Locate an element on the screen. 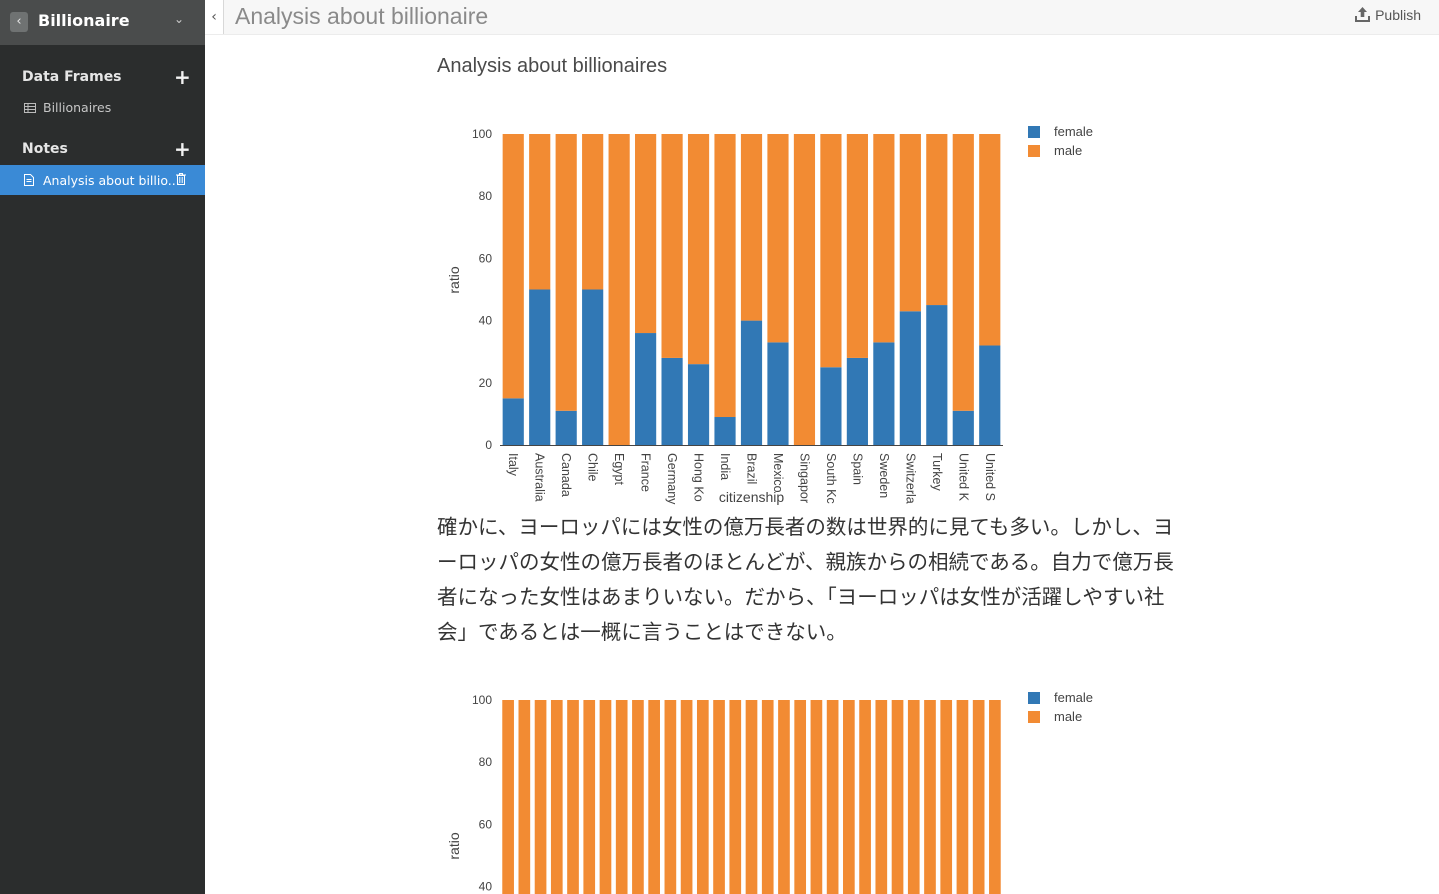 This screenshot has height=894, width=1439. top-bar: ‹ Analysis about billionaire Publish is located at coordinates (822, 17).